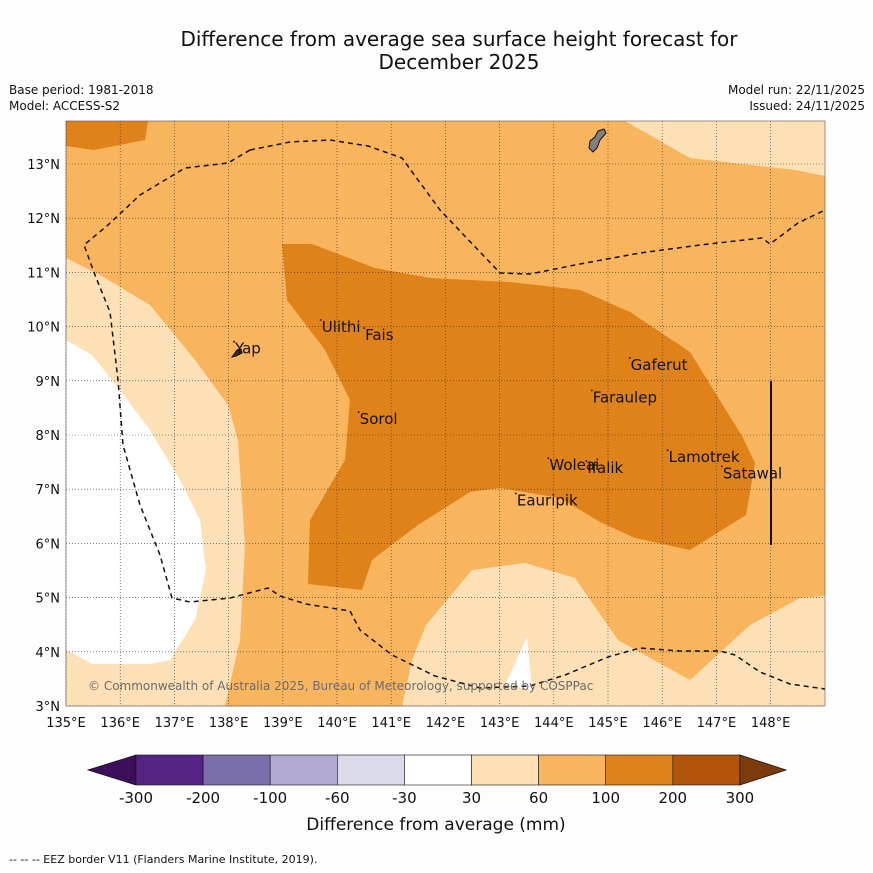 This screenshot has width=873, height=873. I want to click on latitude-axis: 3°N 4°N 5°N 6°N 7°N 8°N 9°N 10°N 11°N 12°N 13°N, so click(43, 436).